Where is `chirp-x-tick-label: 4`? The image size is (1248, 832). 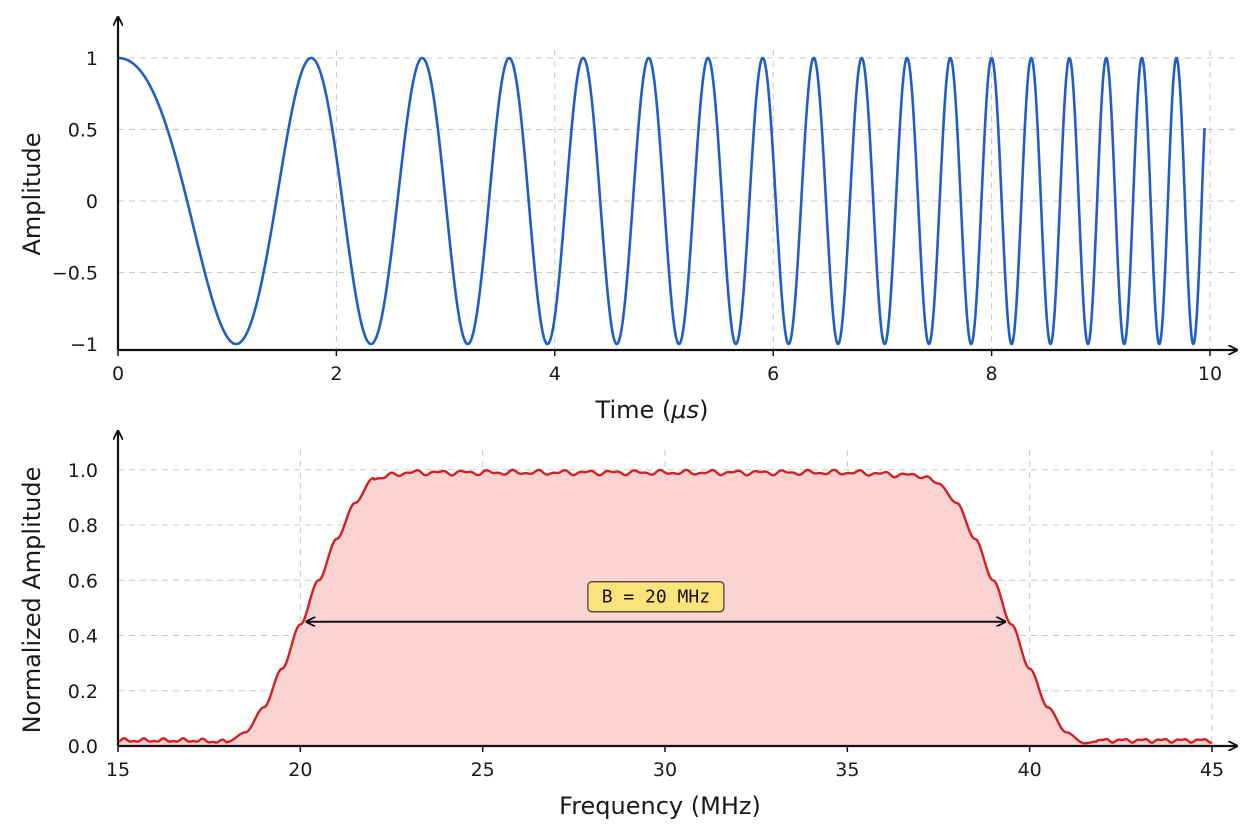 chirp-x-tick-label: 4 is located at coordinates (555, 374).